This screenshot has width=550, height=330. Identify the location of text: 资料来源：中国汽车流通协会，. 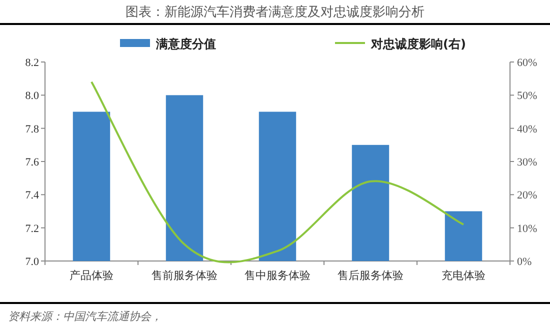
(85, 316).